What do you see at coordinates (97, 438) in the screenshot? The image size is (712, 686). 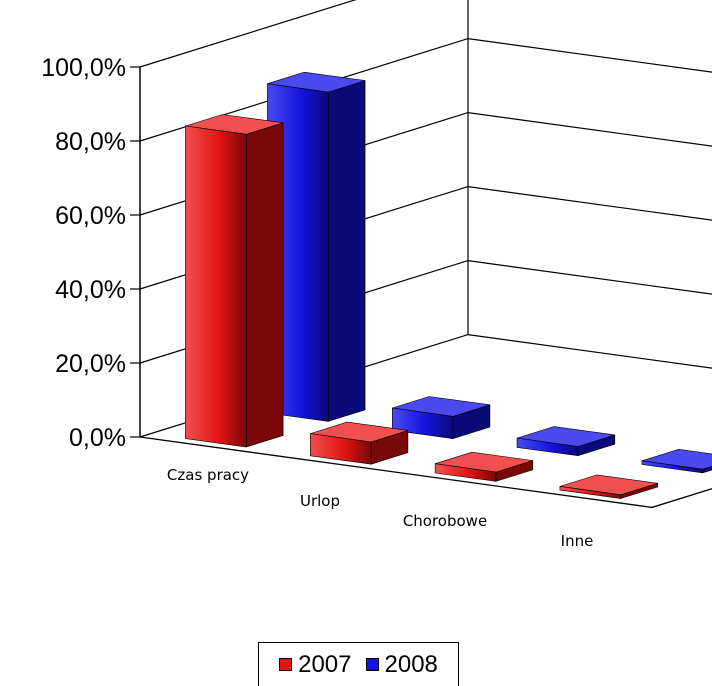 I see `y-tick-label: 0,0%` at bounding box center [97, 438].